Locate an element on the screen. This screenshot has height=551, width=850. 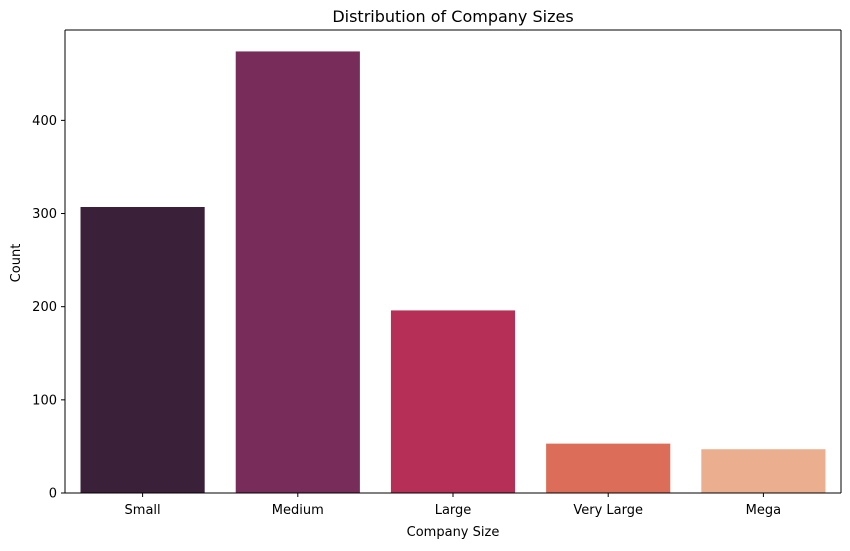
y-tick-label: 400 is located at coordinates (44, 121).